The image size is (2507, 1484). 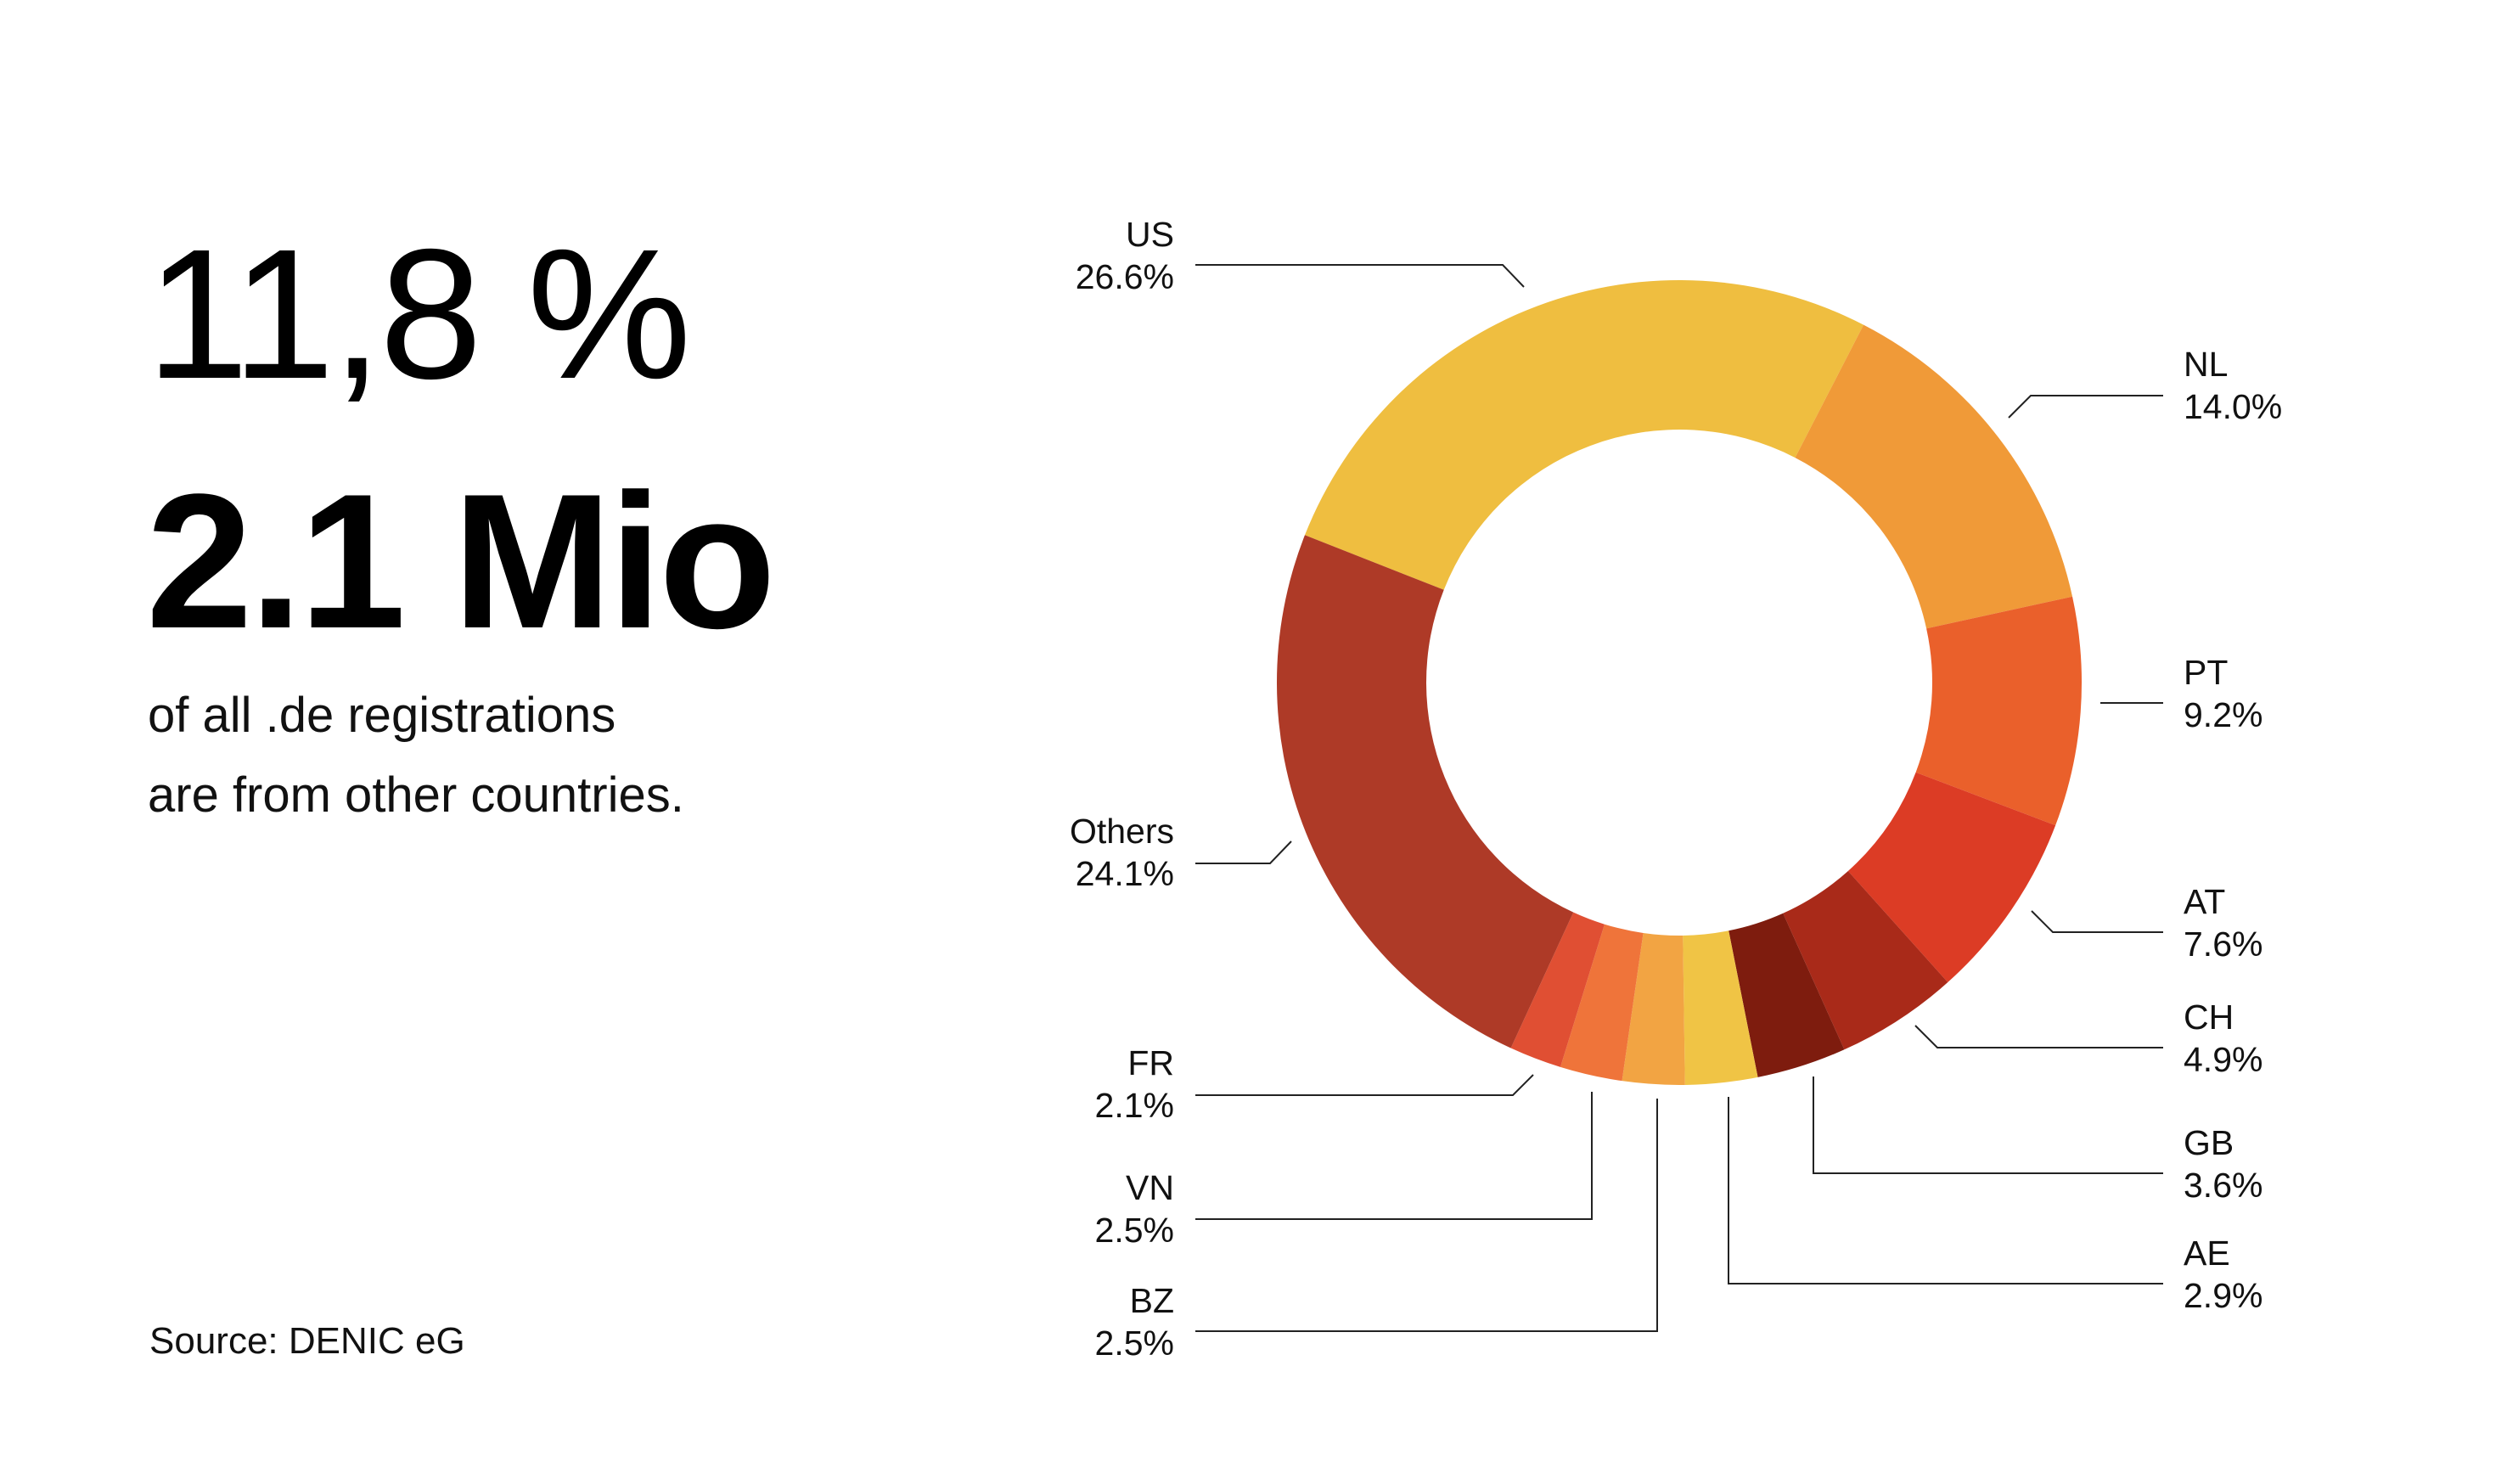 What do you see at coordinates (461, 560) in the screenshot?
I see `foreign-registrations-count: 2.1 Mio` at bounding box center [461, 560].